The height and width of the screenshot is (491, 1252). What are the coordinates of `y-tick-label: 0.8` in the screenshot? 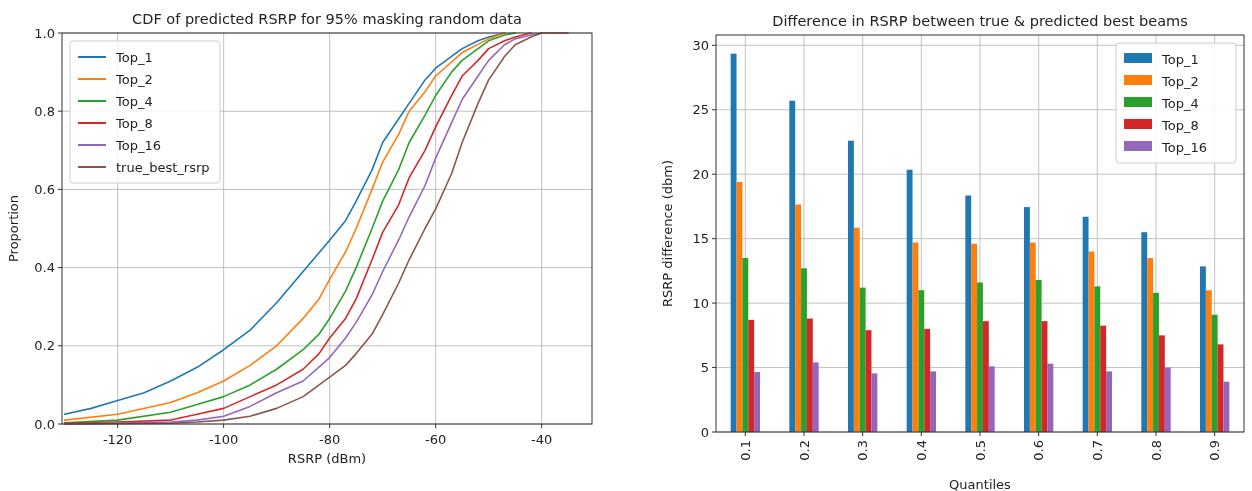 It's located at (44, 111).